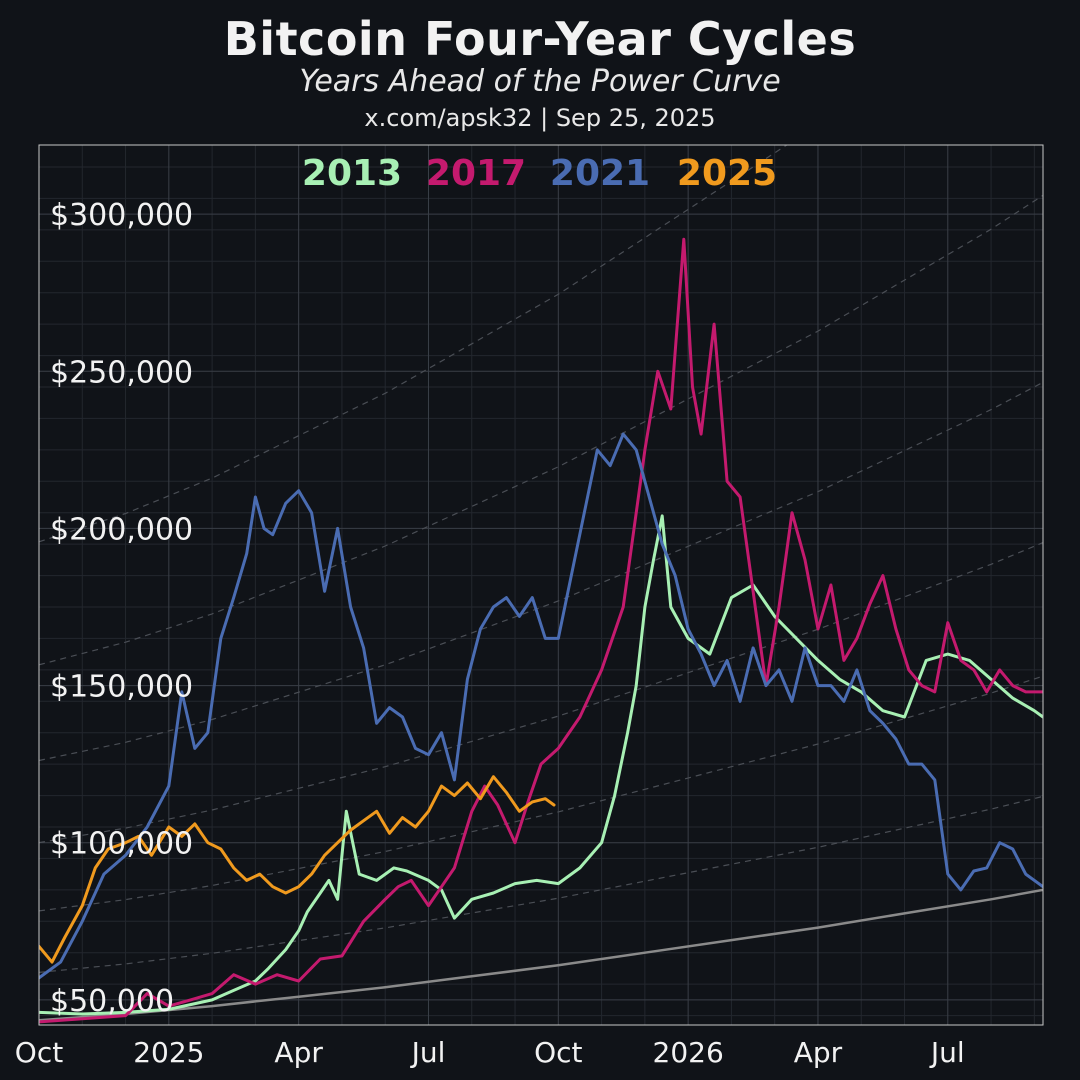 The height and width of the screenshot is (1080, 1080). What do you see at coordinates (540, 39) in the screenshot?
I see `chart-title: Bitcoin Four-Year Cycles` at bounding box center [540, 39].